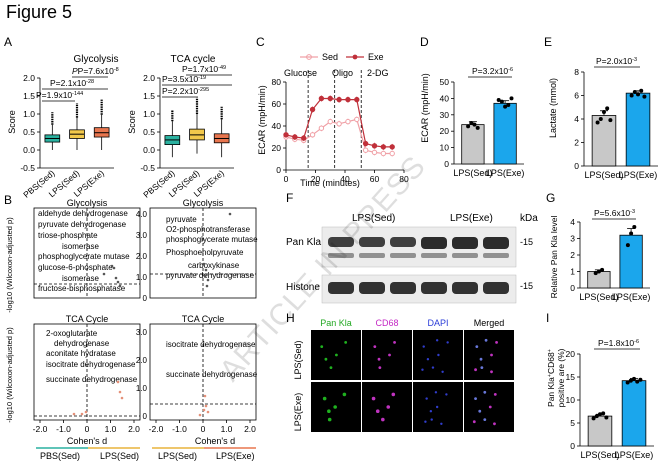 Image resolution: width=668 pixels, height=464 pixels. Describe the element at coordinates (83, 213) in the screenshot. I see `b1-term-0: aldehyde dehydrogenase` at that location.